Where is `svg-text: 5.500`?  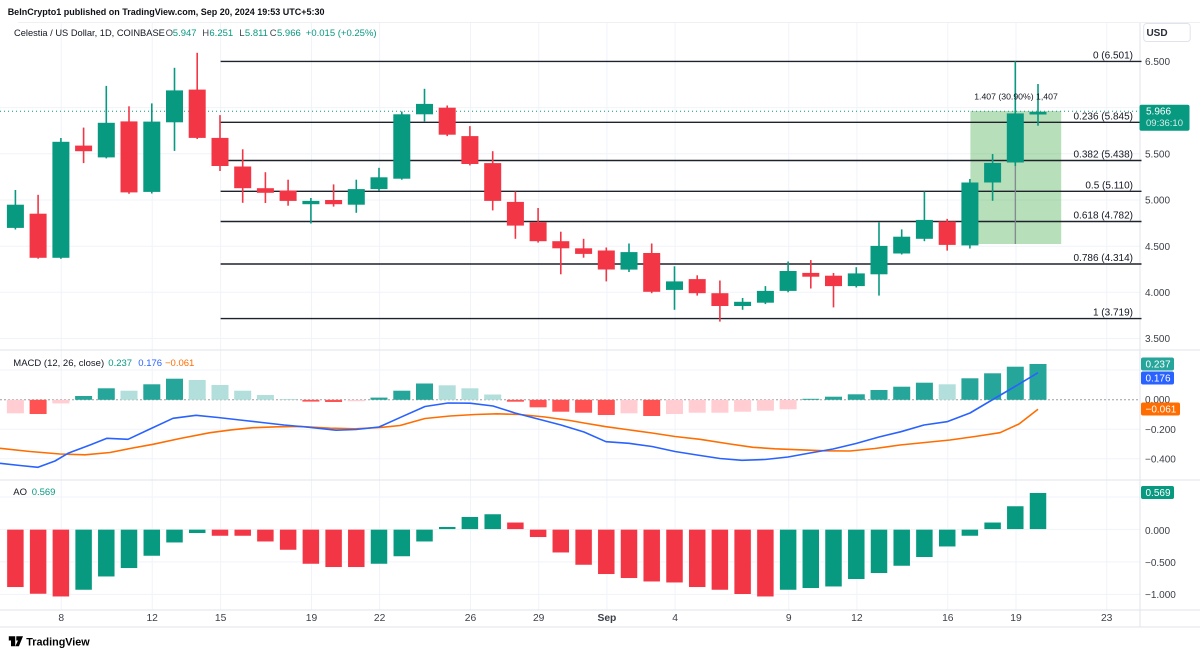 svg-text: 5.500 is located at coordinates (1157, 154).